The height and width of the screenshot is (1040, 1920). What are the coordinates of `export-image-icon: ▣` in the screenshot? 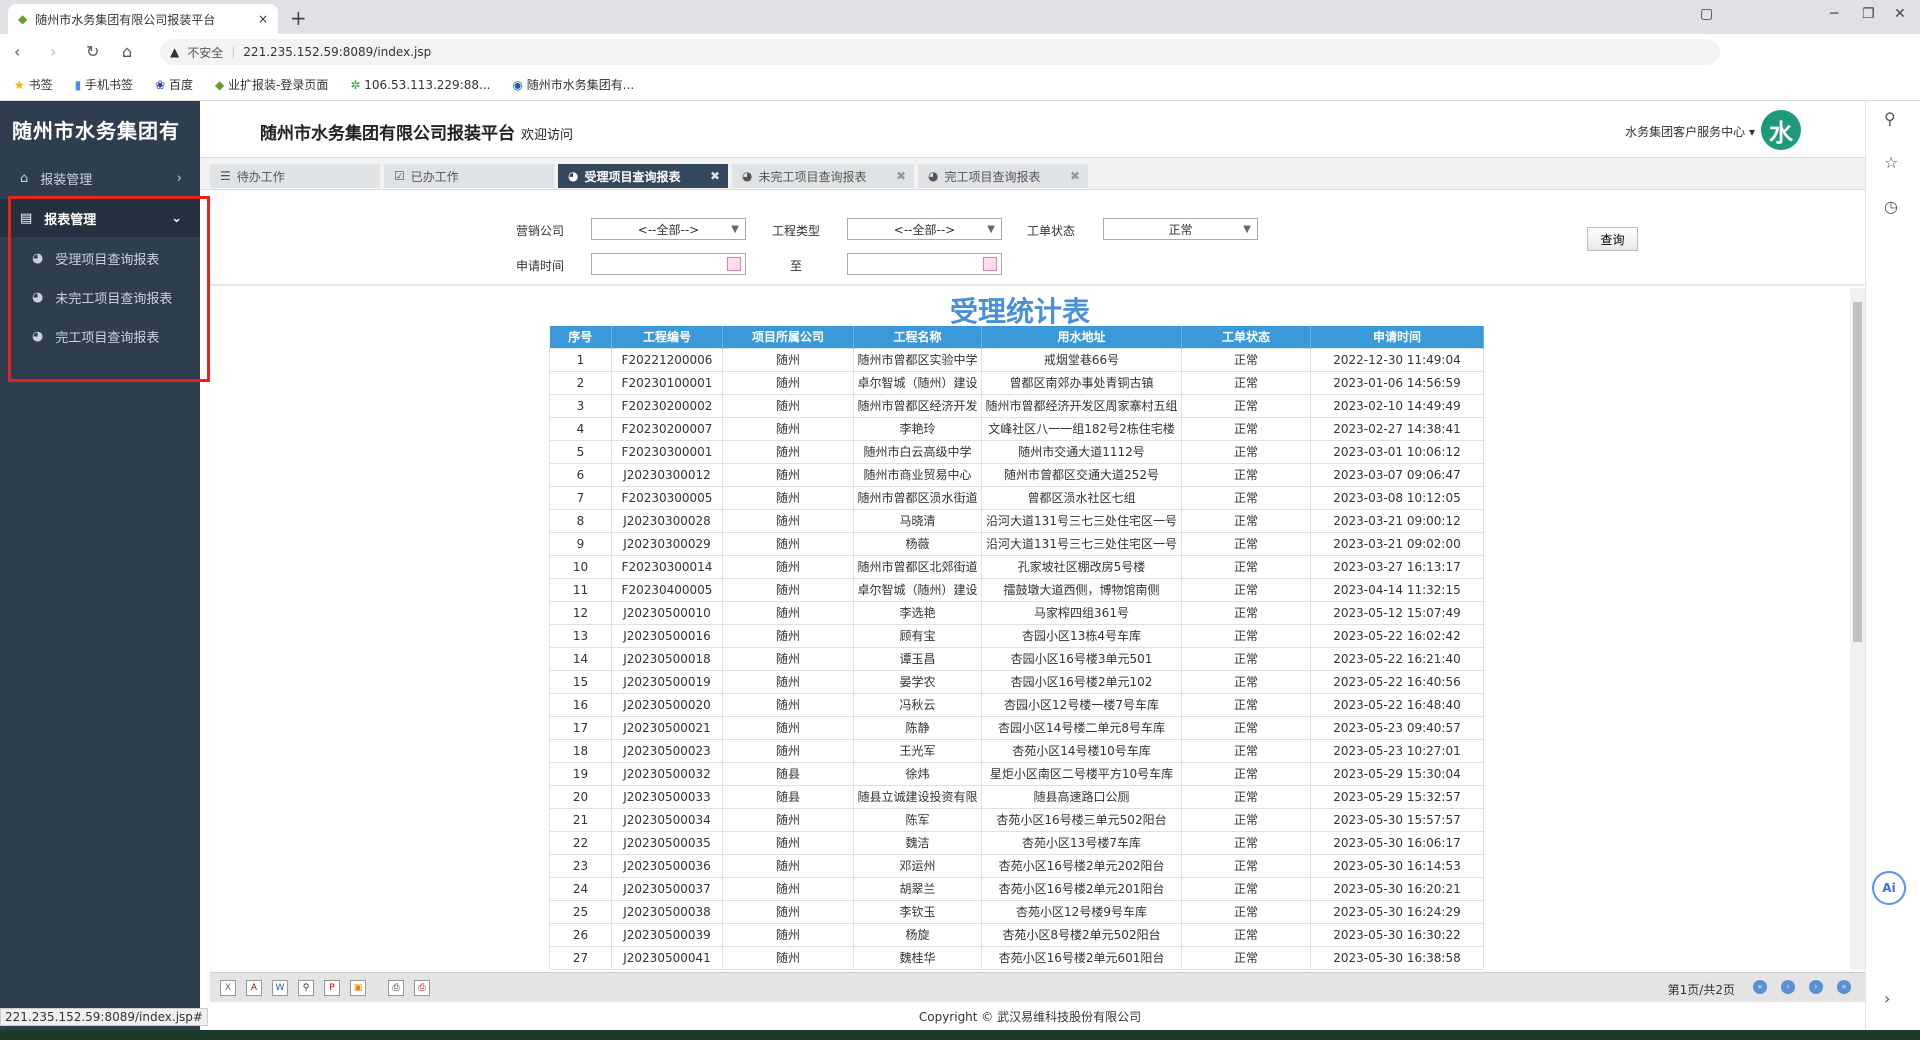 It's located at (358, 987).